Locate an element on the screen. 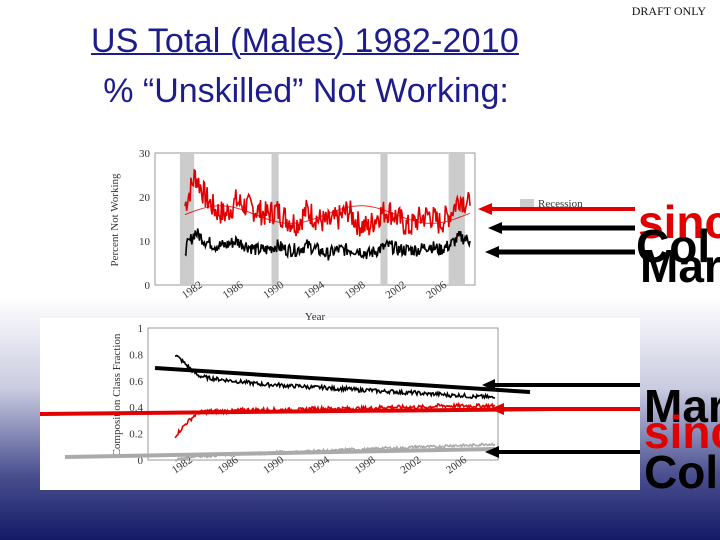  draft-label: DRAFT ONLY is located at coordinates (668, 11).